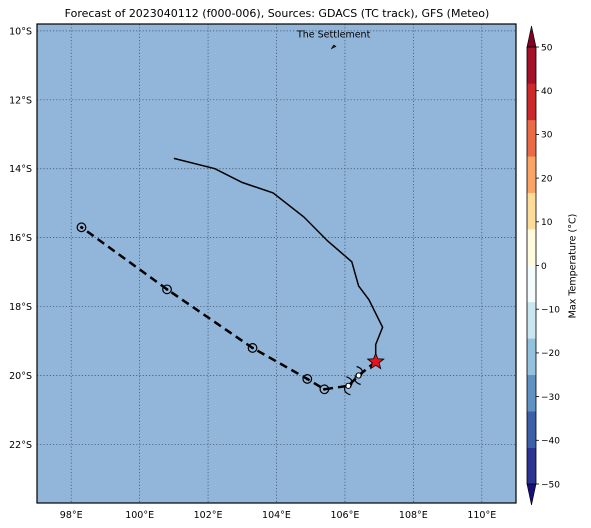 The height and width of the screenshot is (528, 591). What do you see at coordinates (20, 445) in the screenshot?
I see `y-tick-label: 22°S` at bounding box center [20, 445].